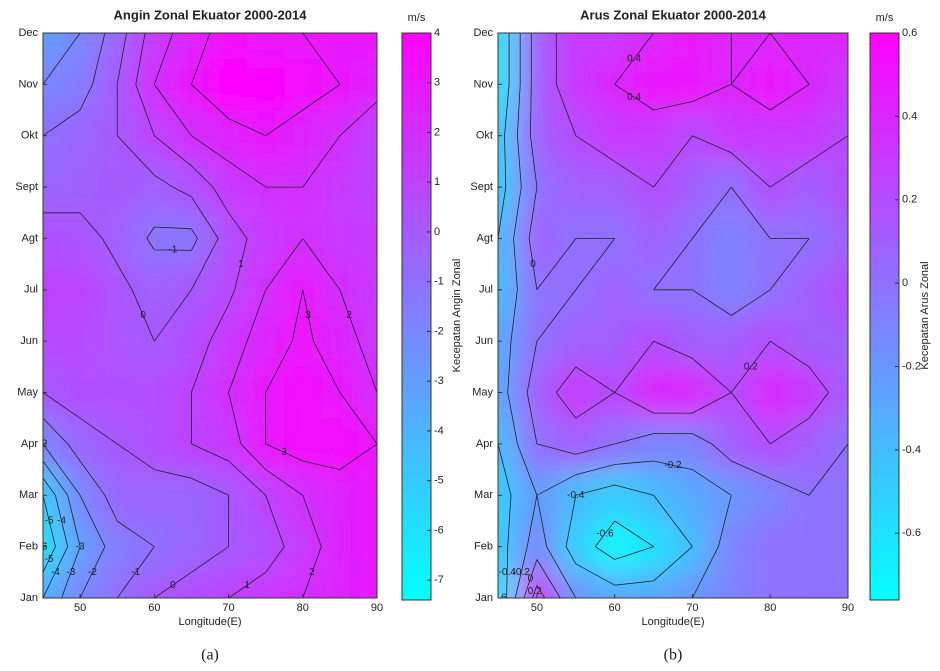 Image resolution: width=940 pixels, height=671 pixels. Describe the element at coordinates (576, 495) in the screenshot. I see `contour-label: -0.4` at that location.